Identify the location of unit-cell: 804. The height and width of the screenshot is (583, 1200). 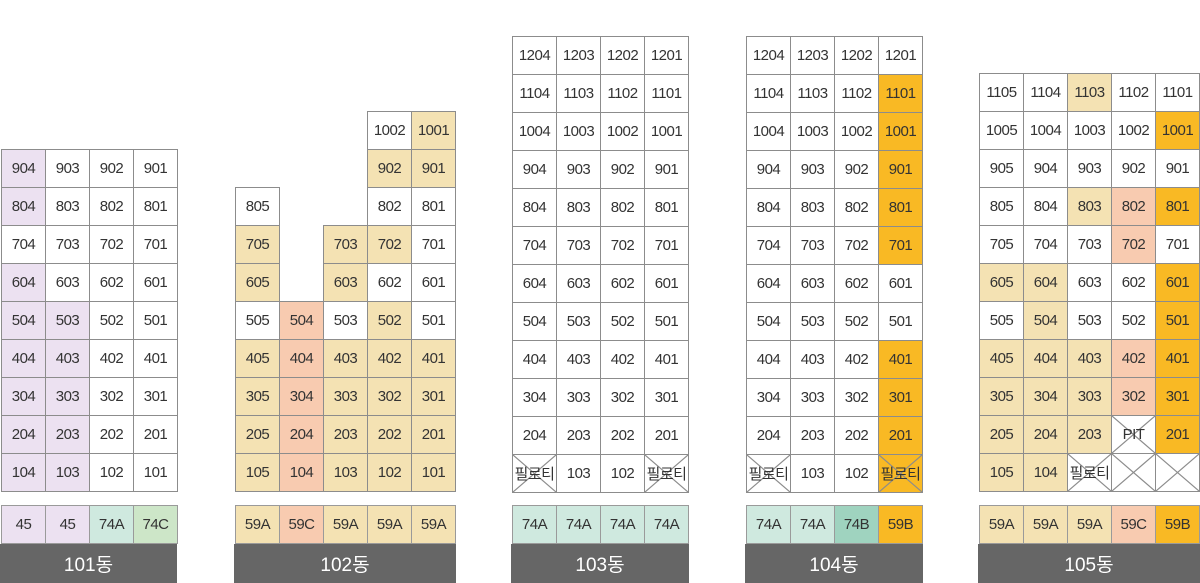
(23, 206).